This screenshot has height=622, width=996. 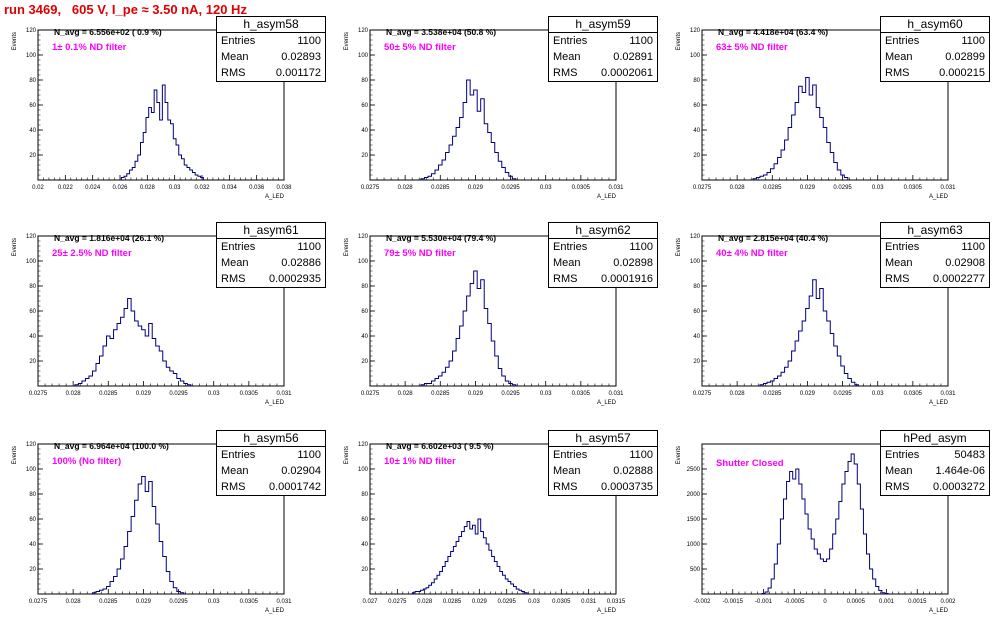 What do you see at coordinates (694, 495) in the screenshot?
I see `y-tick-label: 2000` at bounding box center [694, 495].